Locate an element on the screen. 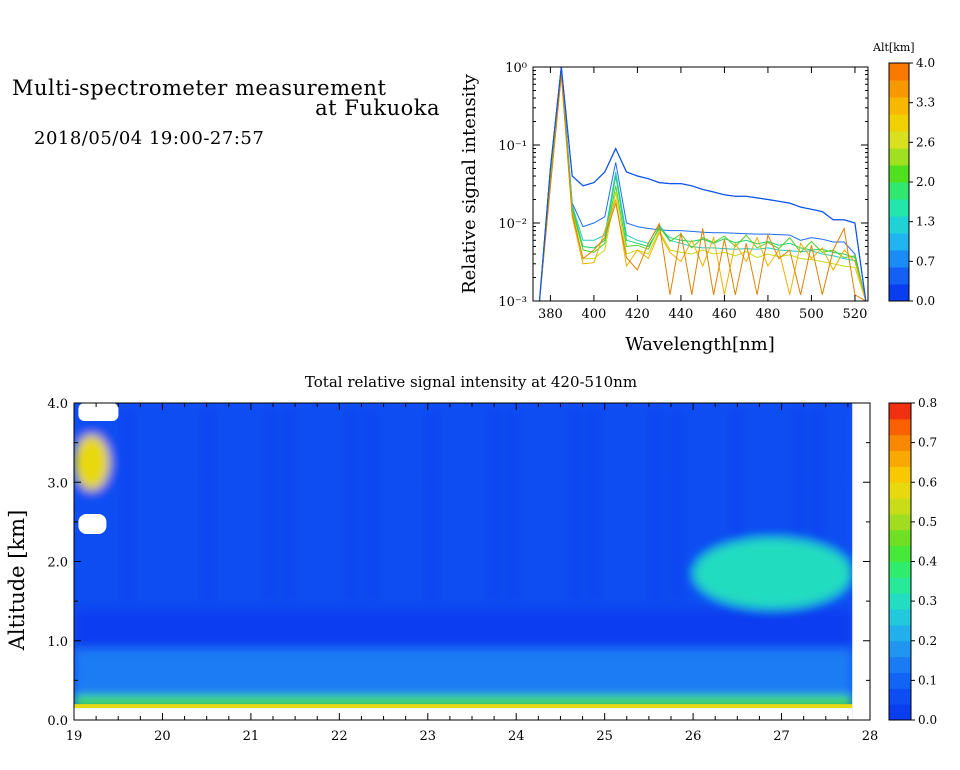  heatmap-xtick-label: 21 is located at coordinates (251, 736).